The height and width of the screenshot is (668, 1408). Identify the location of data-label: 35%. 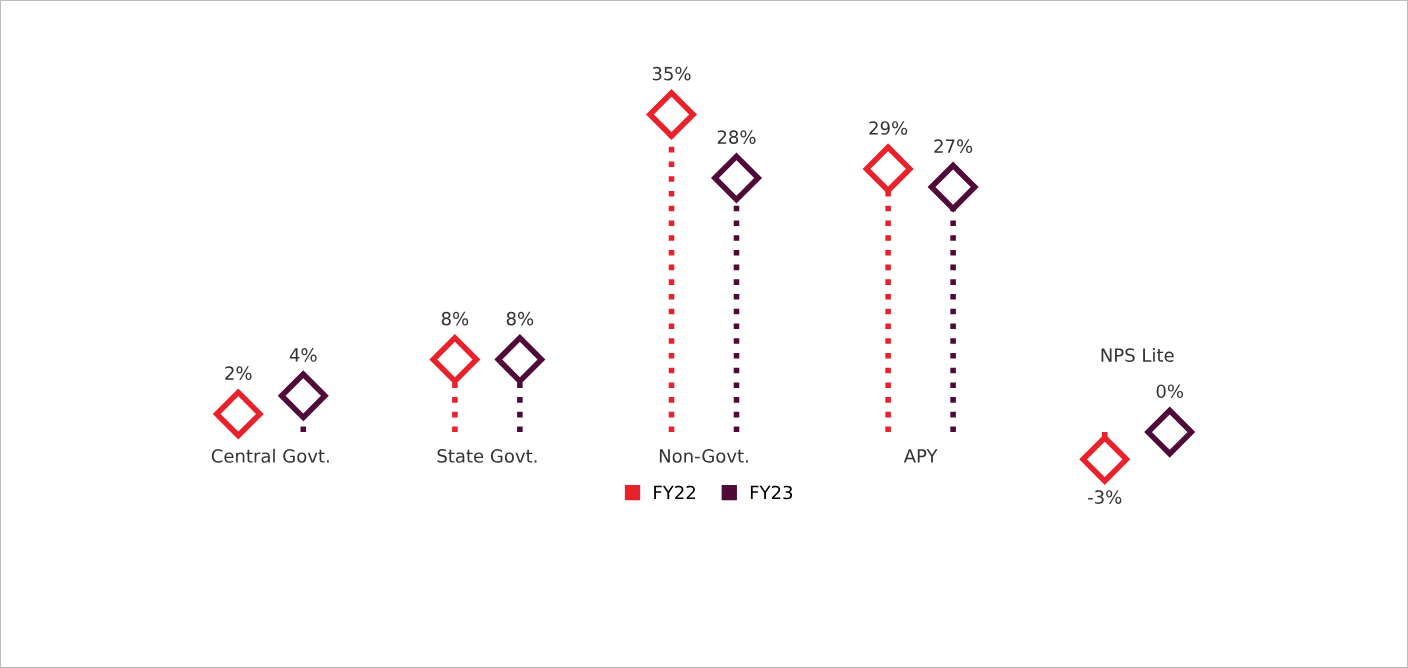
(671, 73).